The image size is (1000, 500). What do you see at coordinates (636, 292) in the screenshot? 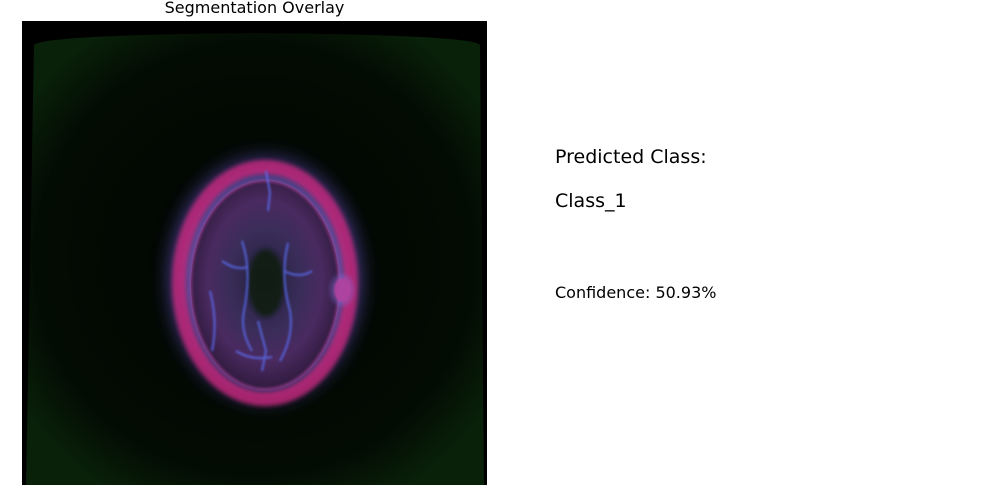
I see `confidence-text: Confidence: 50.93%` at bounding box center [636, 292].